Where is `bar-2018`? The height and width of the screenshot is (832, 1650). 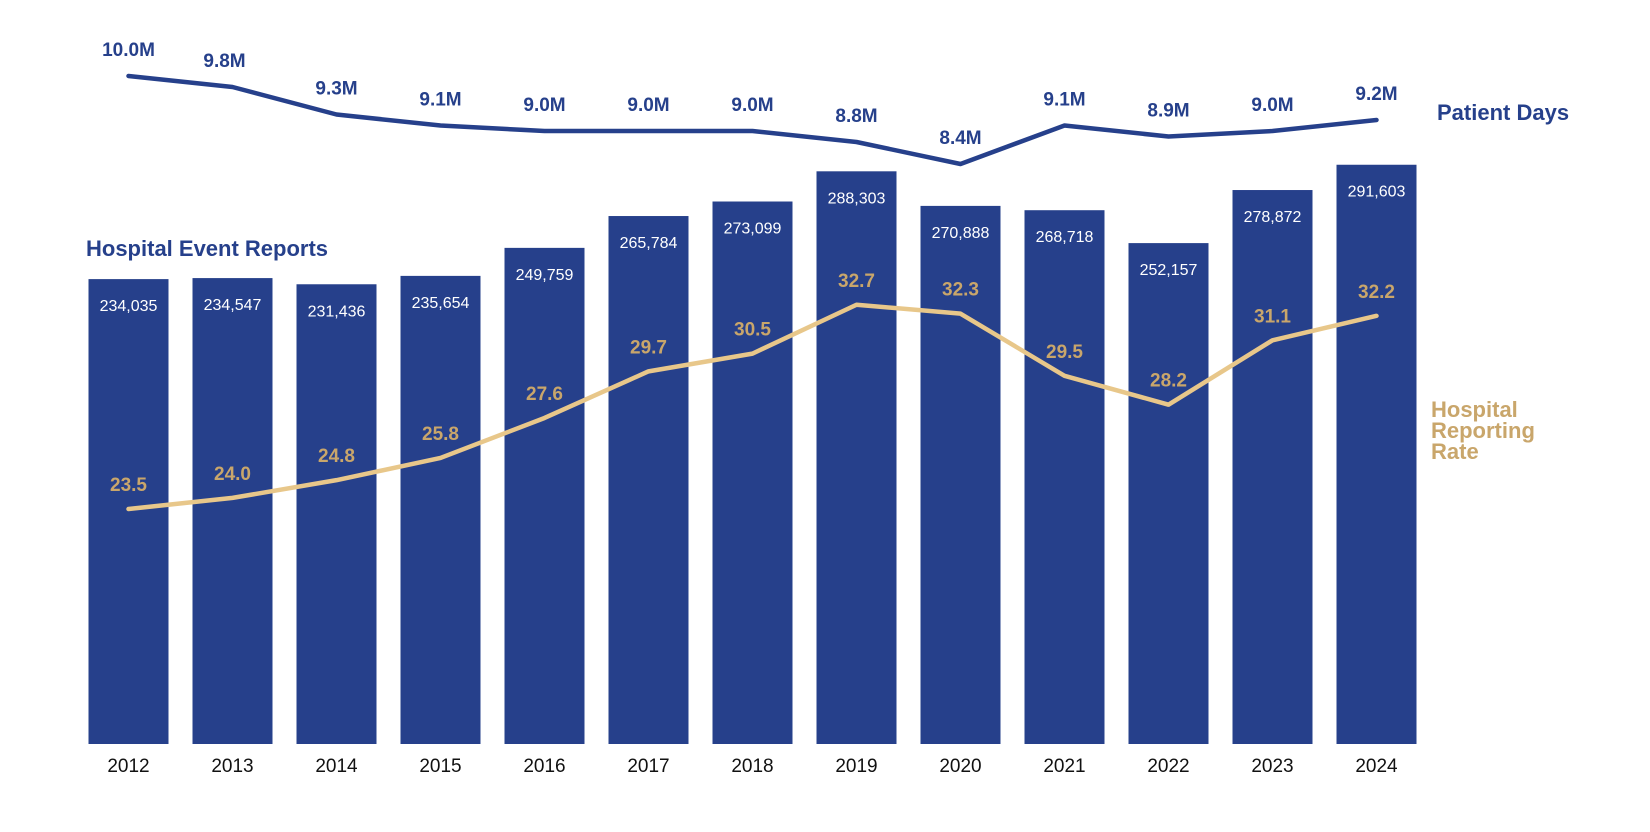 bar-2018 is located at coordinates (752, 473).